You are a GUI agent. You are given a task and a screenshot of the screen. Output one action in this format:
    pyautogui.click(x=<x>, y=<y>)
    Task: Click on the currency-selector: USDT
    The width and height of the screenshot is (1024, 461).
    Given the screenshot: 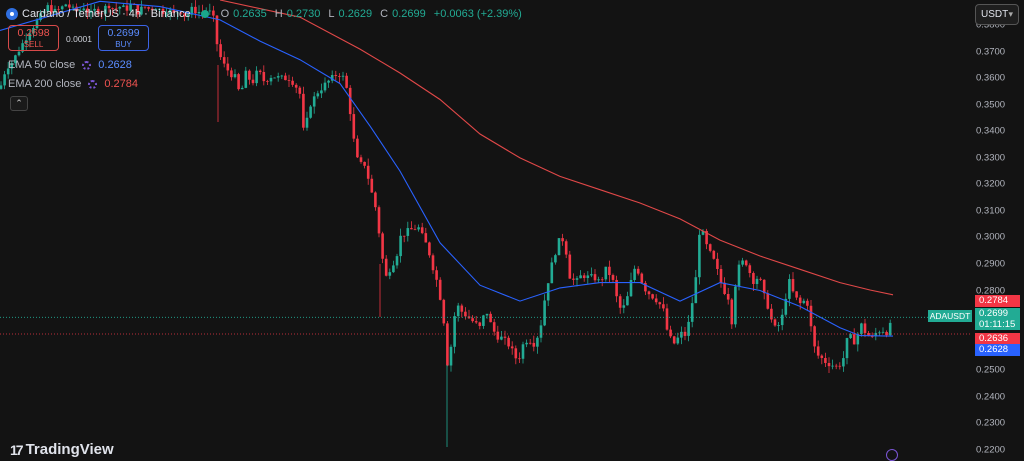 What is the action you would take?
    pyautogui.click(x=997, y=14)
    